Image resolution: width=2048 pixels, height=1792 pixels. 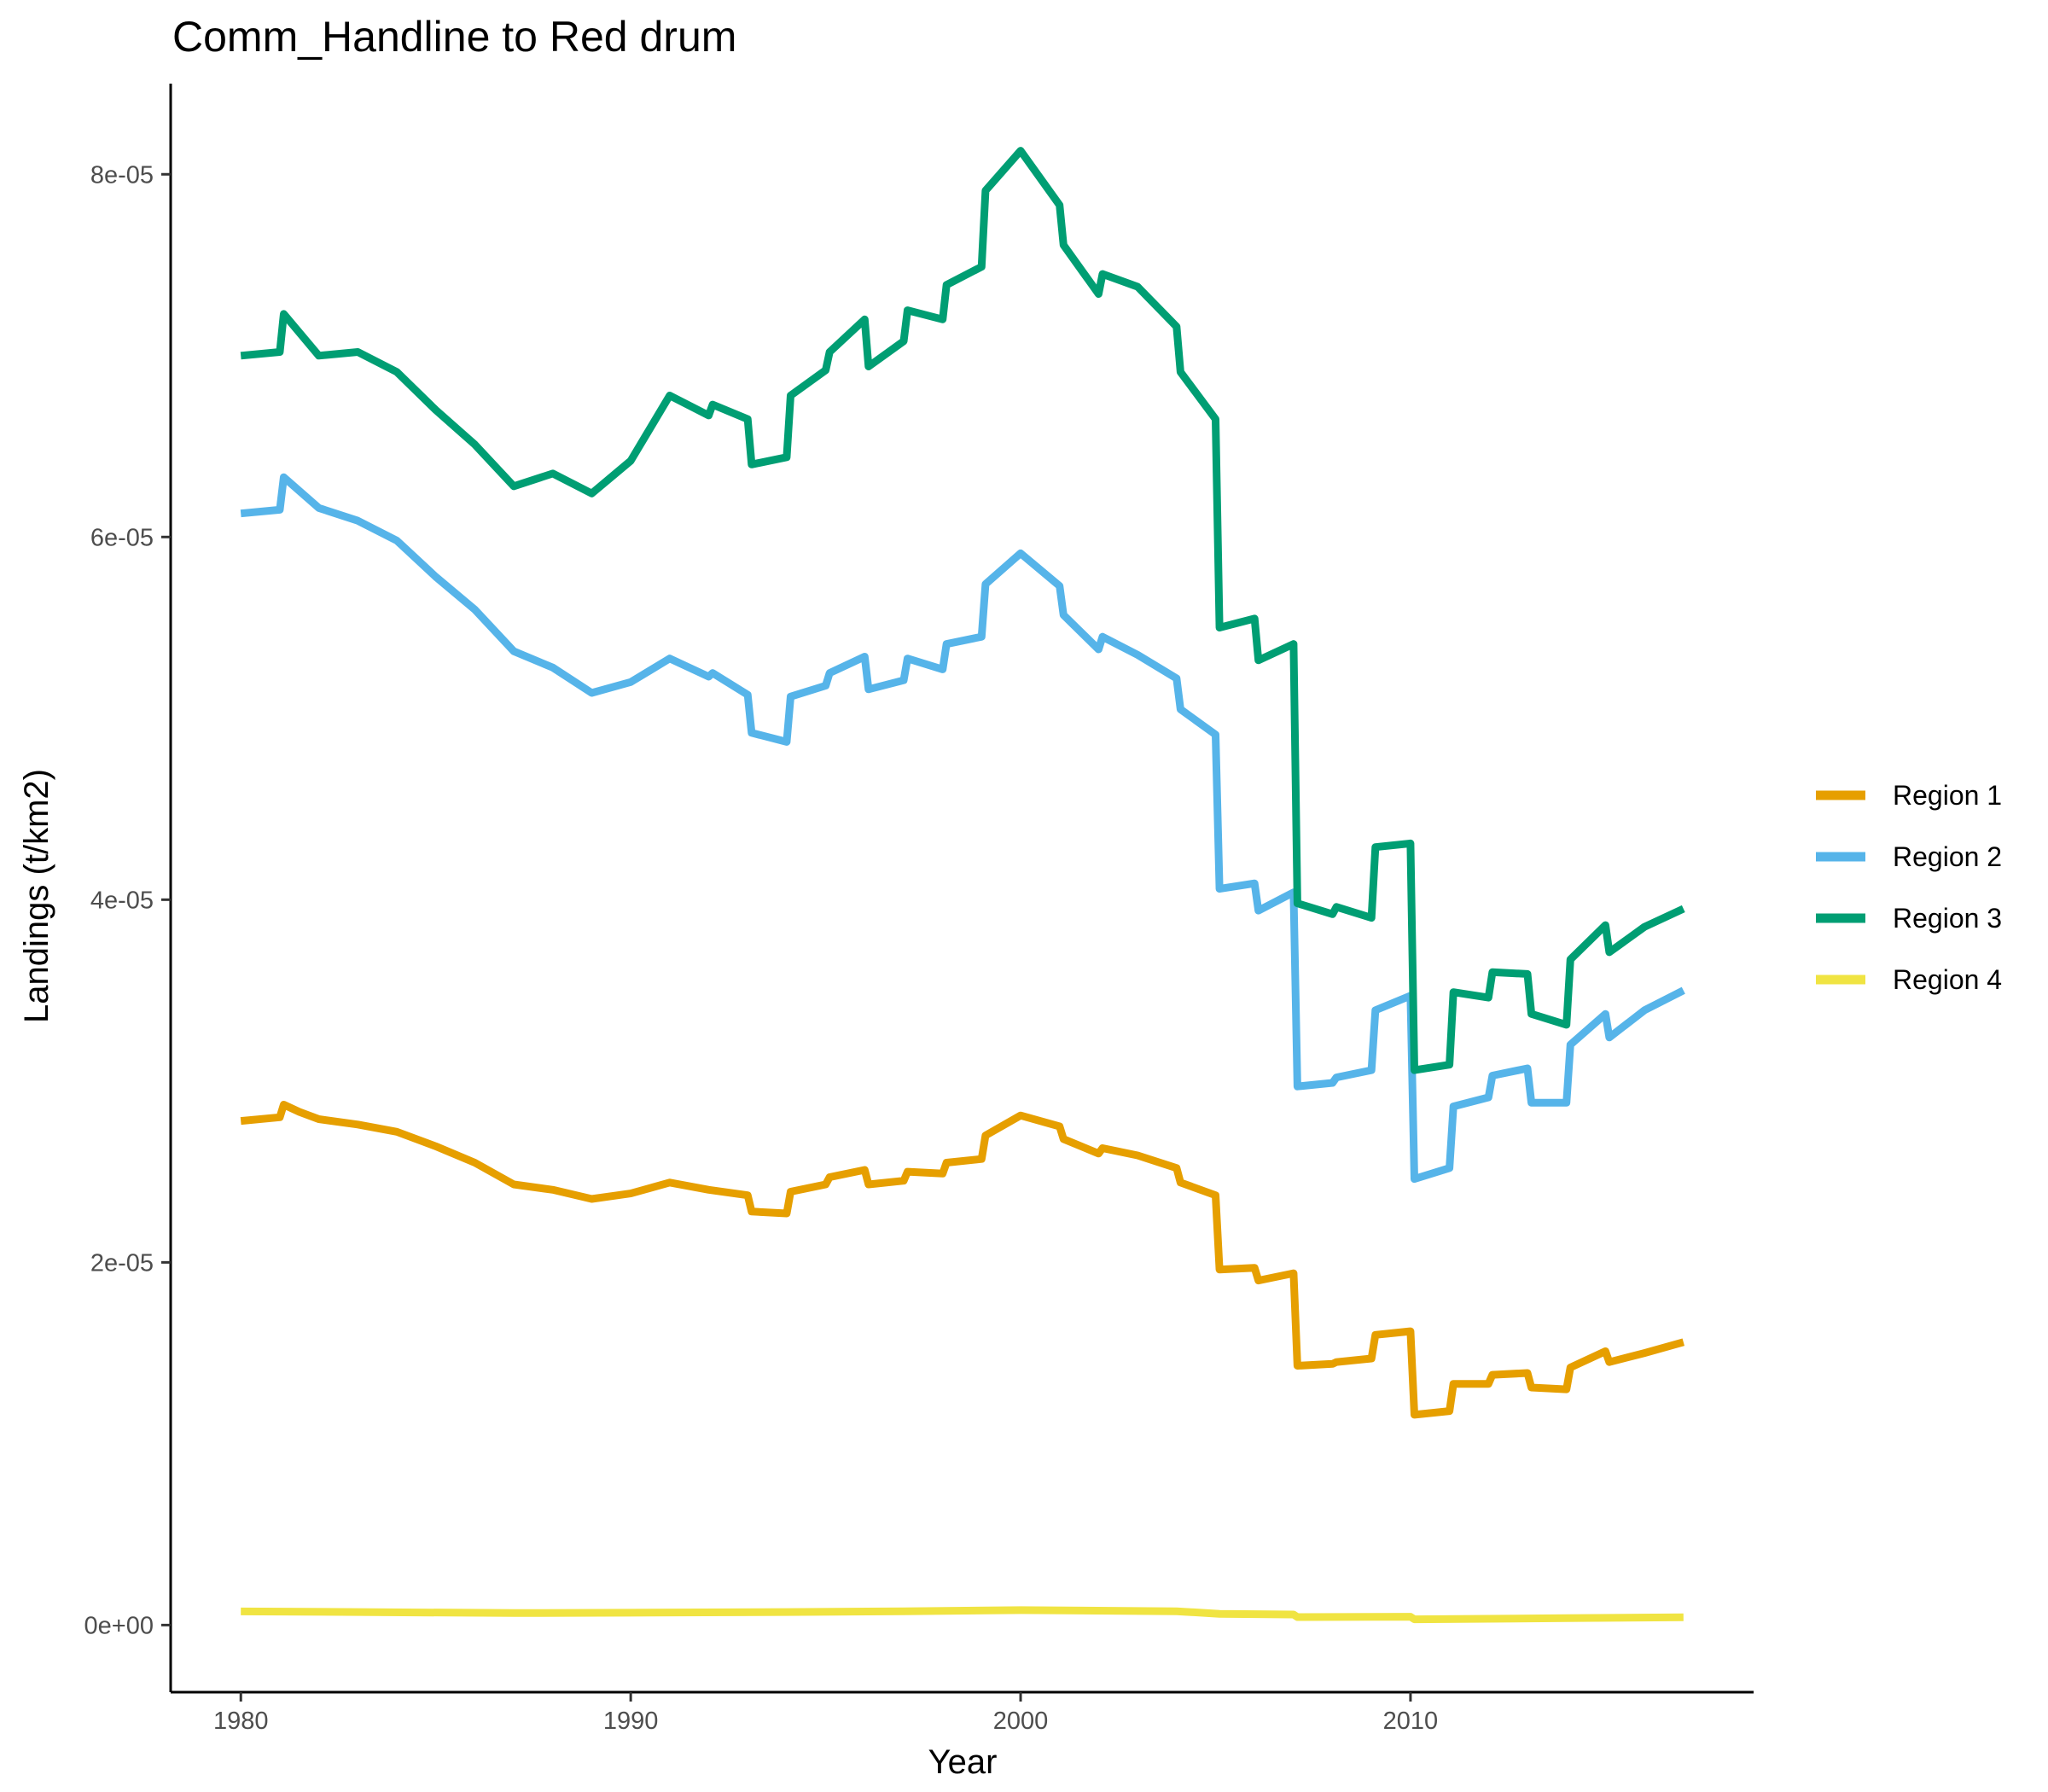 I want to click on y-tick-label: 2e-05, so click(x=122, y=1263).